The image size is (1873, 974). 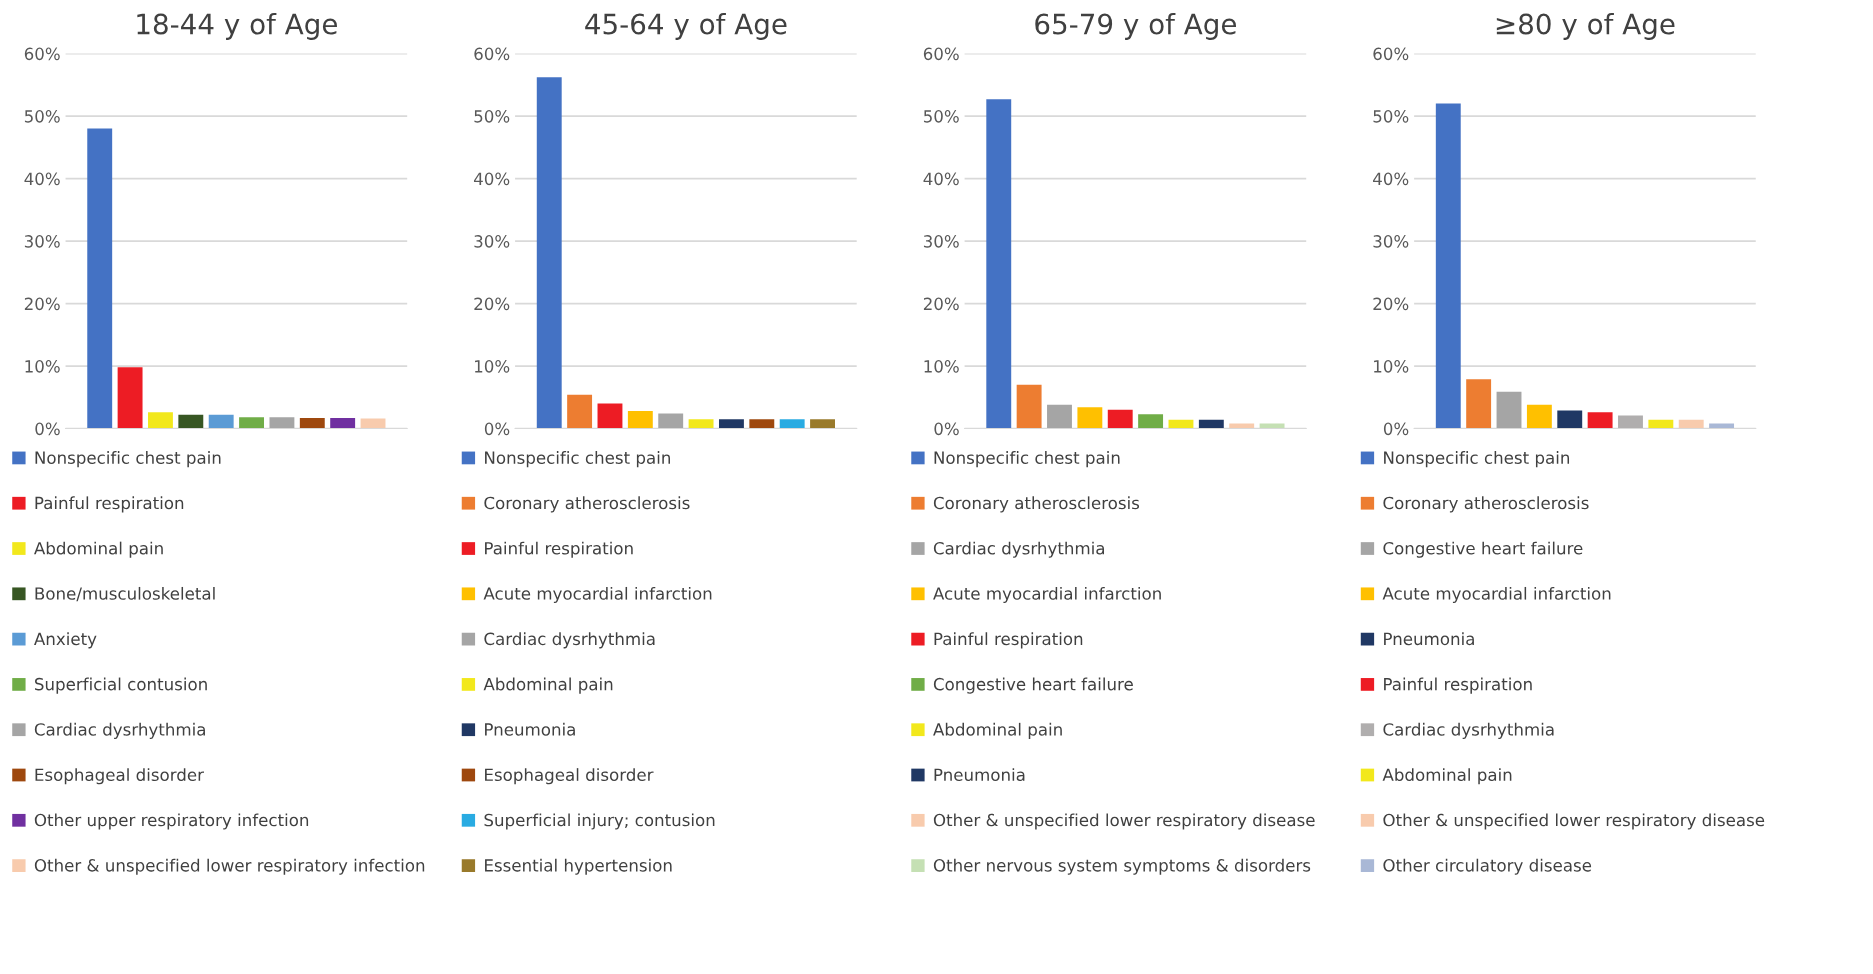 I want to click on legend-label: Anxiety, so click(x=65, y=640).